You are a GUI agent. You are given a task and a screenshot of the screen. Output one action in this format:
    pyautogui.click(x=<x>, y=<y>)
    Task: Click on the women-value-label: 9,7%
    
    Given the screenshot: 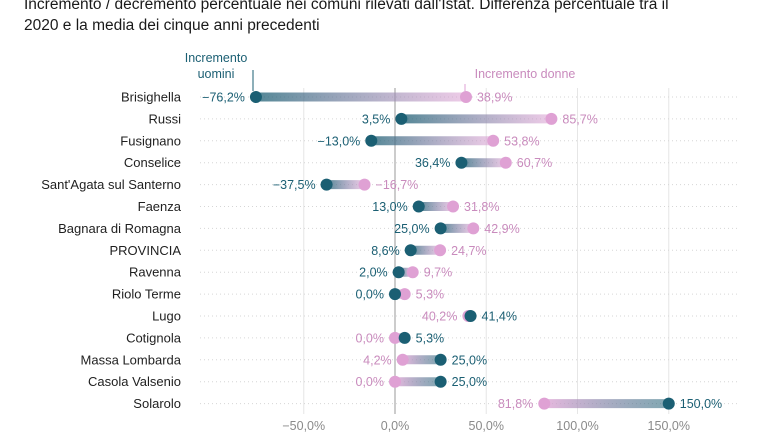 What is the action you would take?
    pyautogui.click(x=438, y=273)
    